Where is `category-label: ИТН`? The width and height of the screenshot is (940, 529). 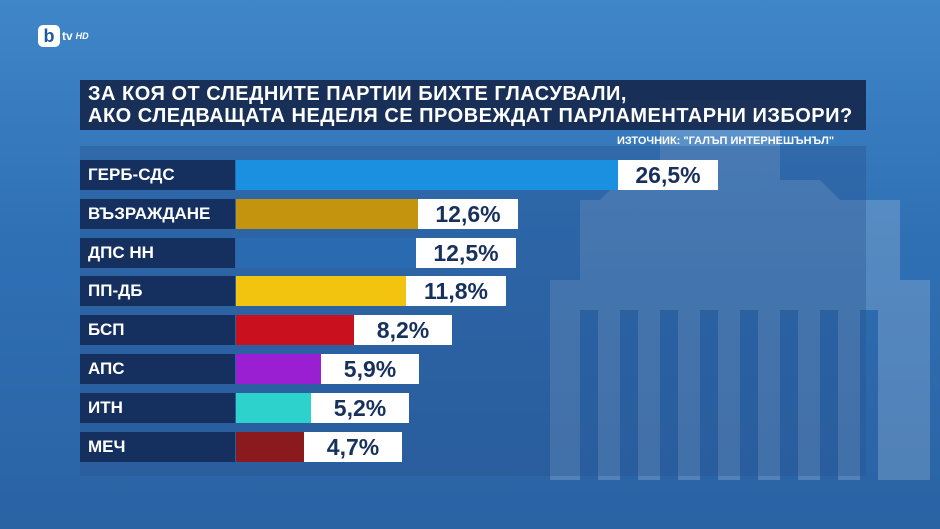 category-label: ИТН is located at coordinates (157, 408).